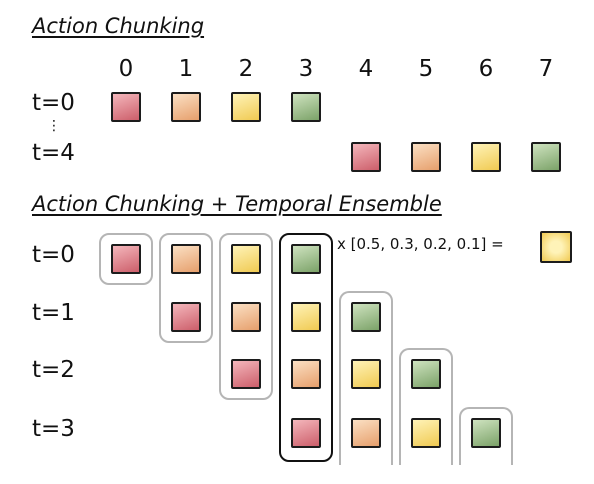  What do you see at coordinates (53, 313) in the screenshot?
I see `row-label-t1: t=1` at bounding box center [53, 313].